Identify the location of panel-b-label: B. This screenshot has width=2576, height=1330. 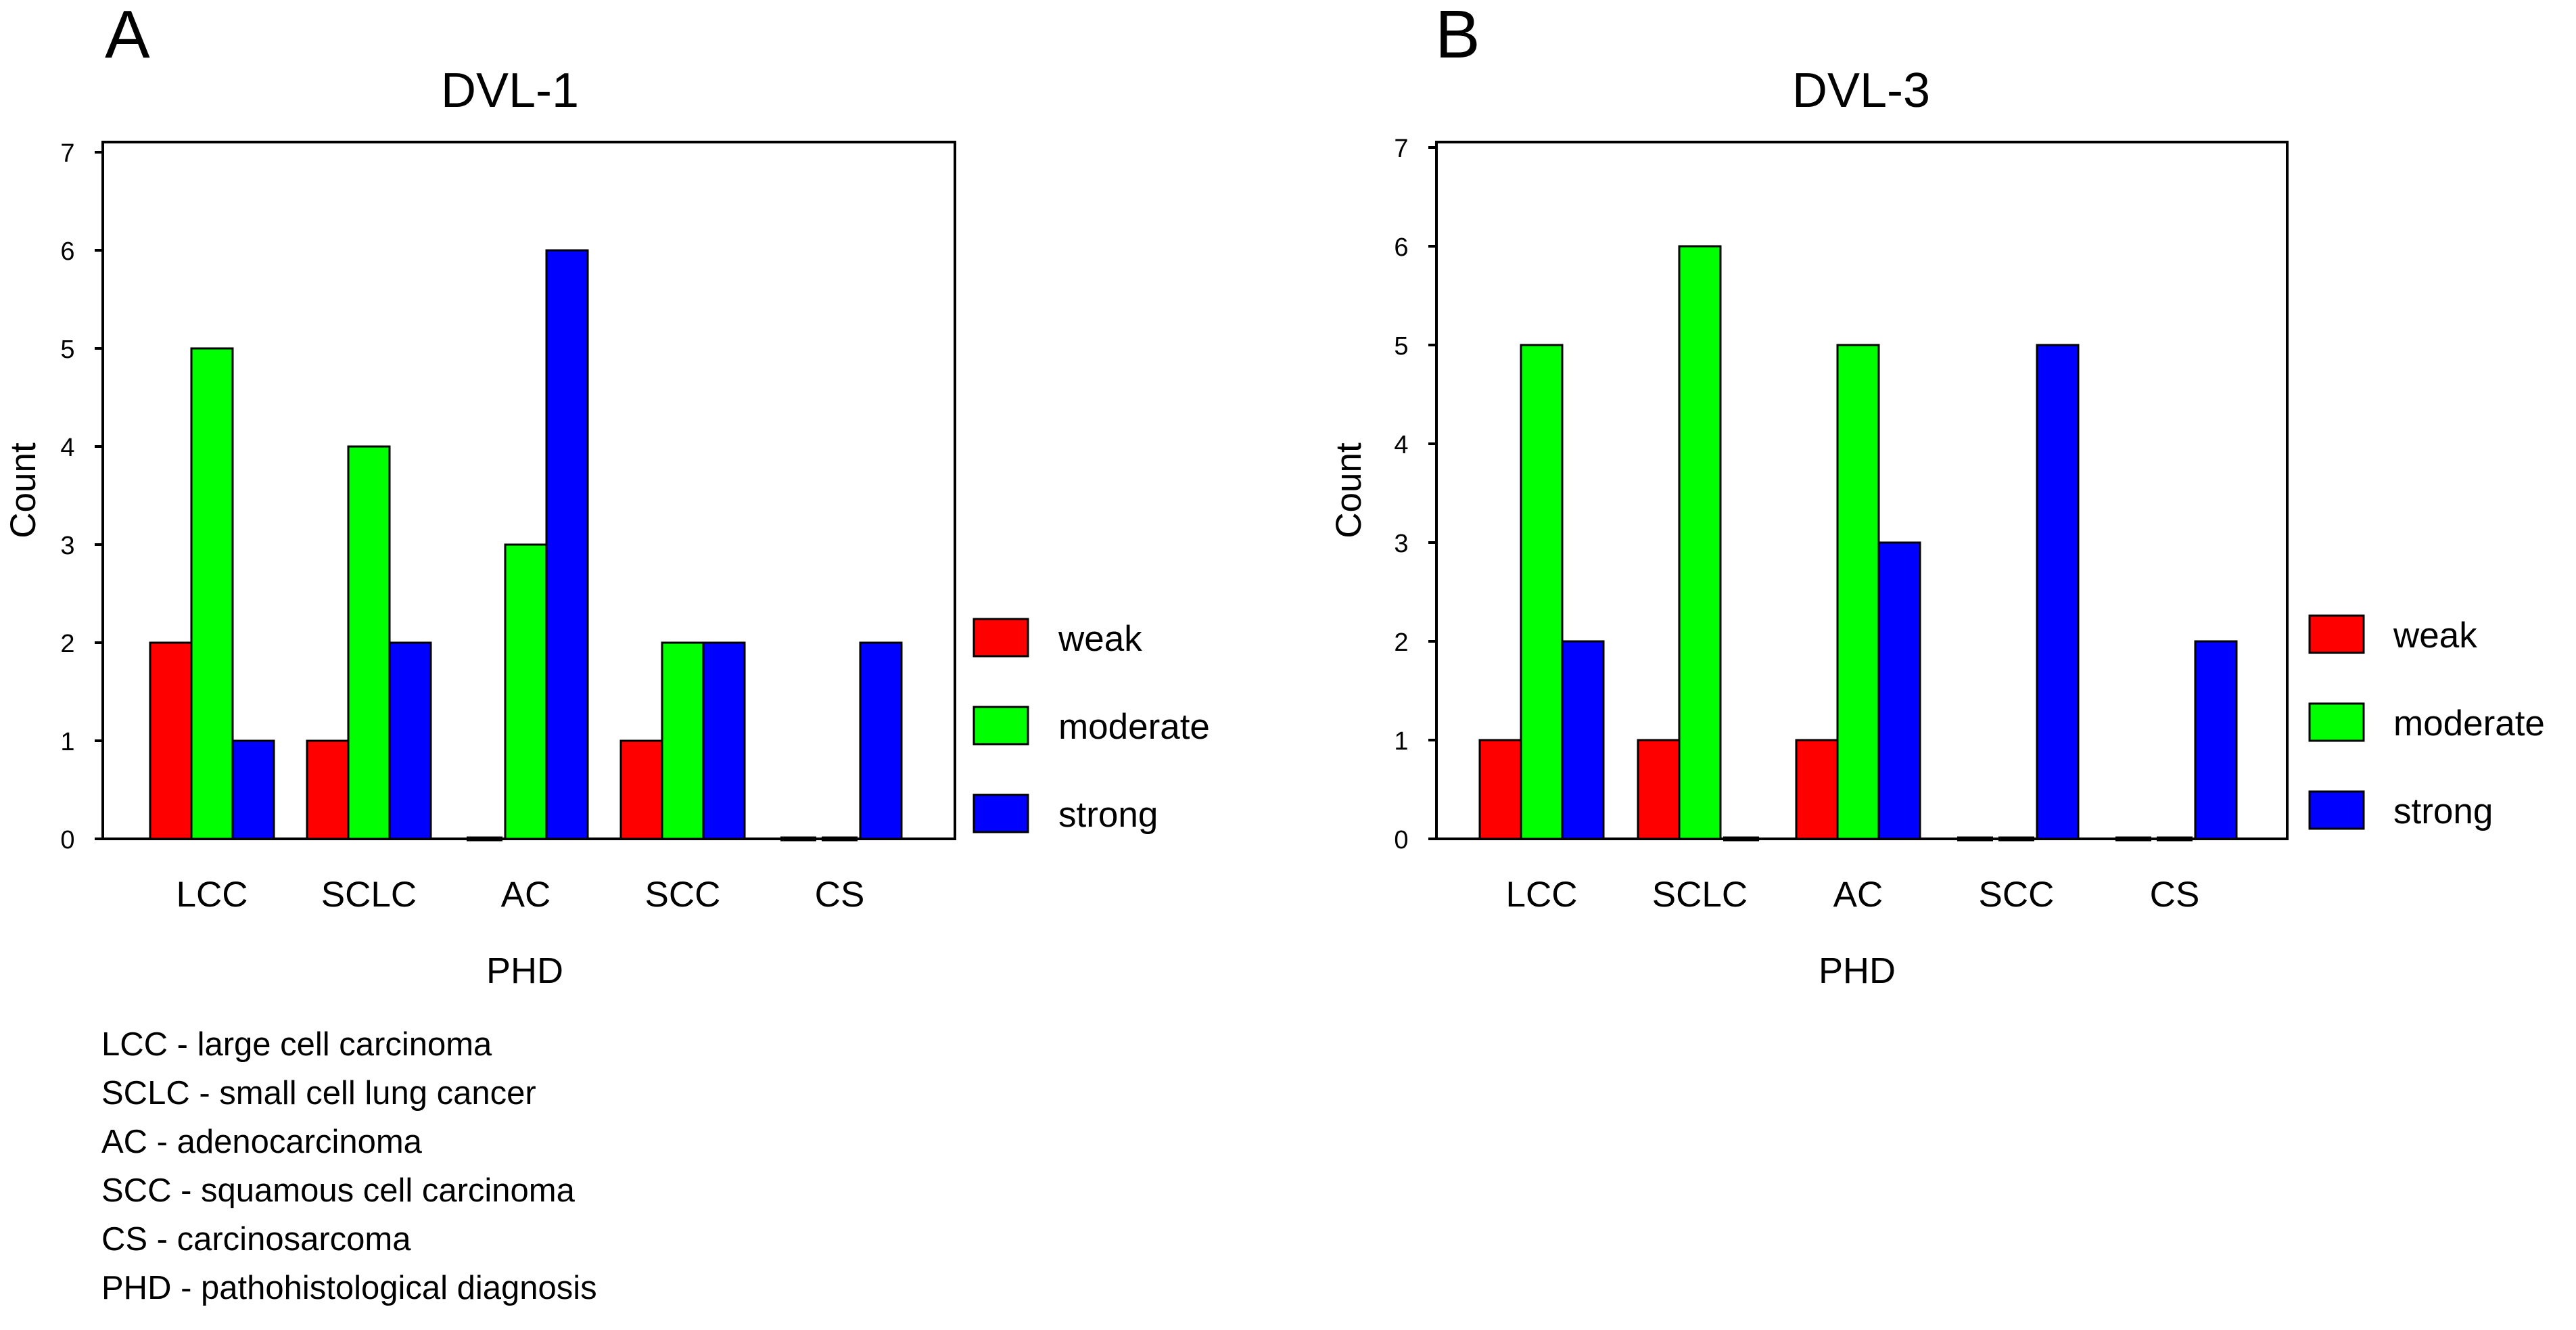
(1457, 36).